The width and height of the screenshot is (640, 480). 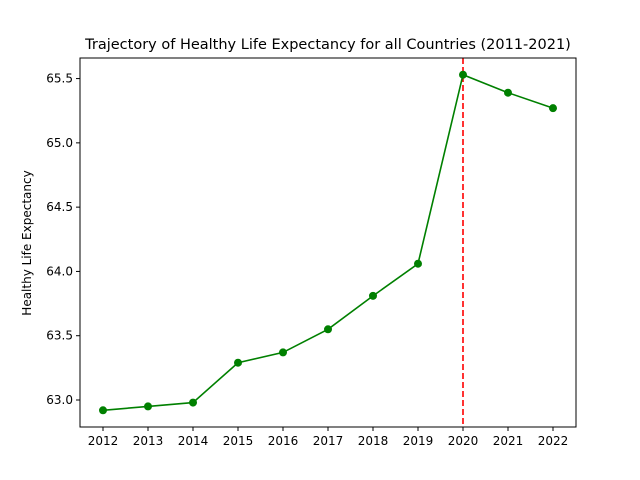 I want to click on x-tick-label-2021: 2021, so click(x=508, y=441).